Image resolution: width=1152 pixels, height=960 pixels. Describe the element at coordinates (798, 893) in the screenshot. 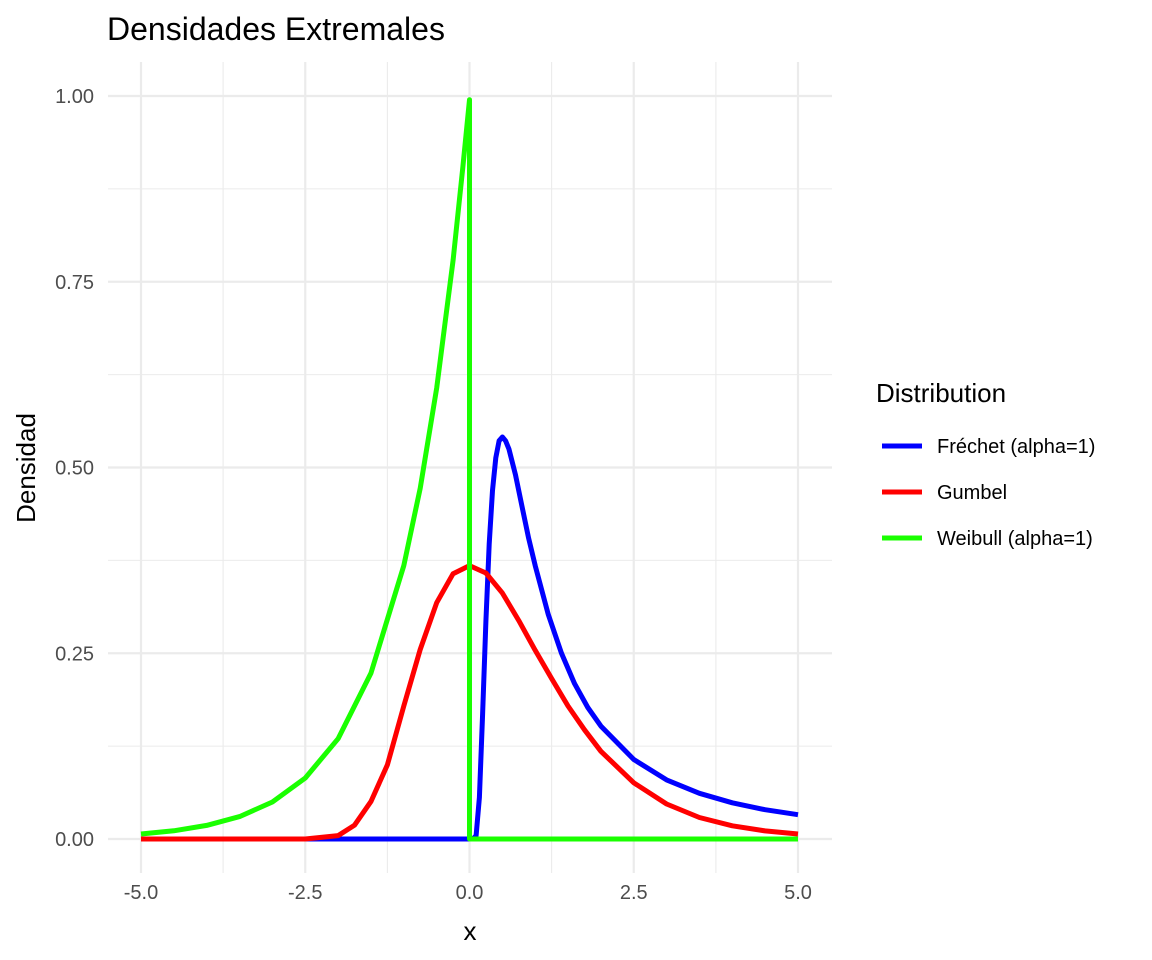

I see `x-tick-label: 5.0` at that location.